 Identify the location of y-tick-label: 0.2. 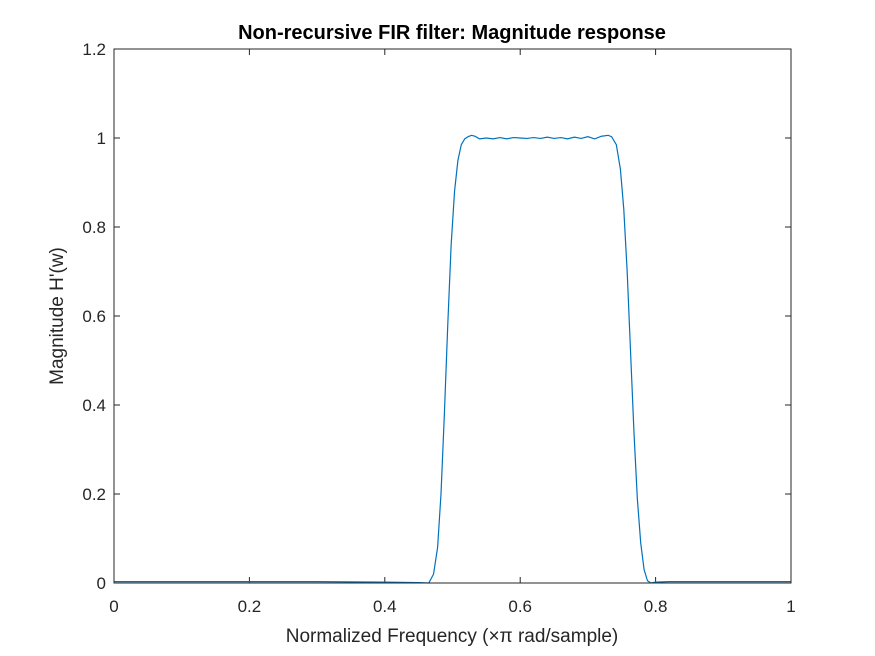
(94, 494).